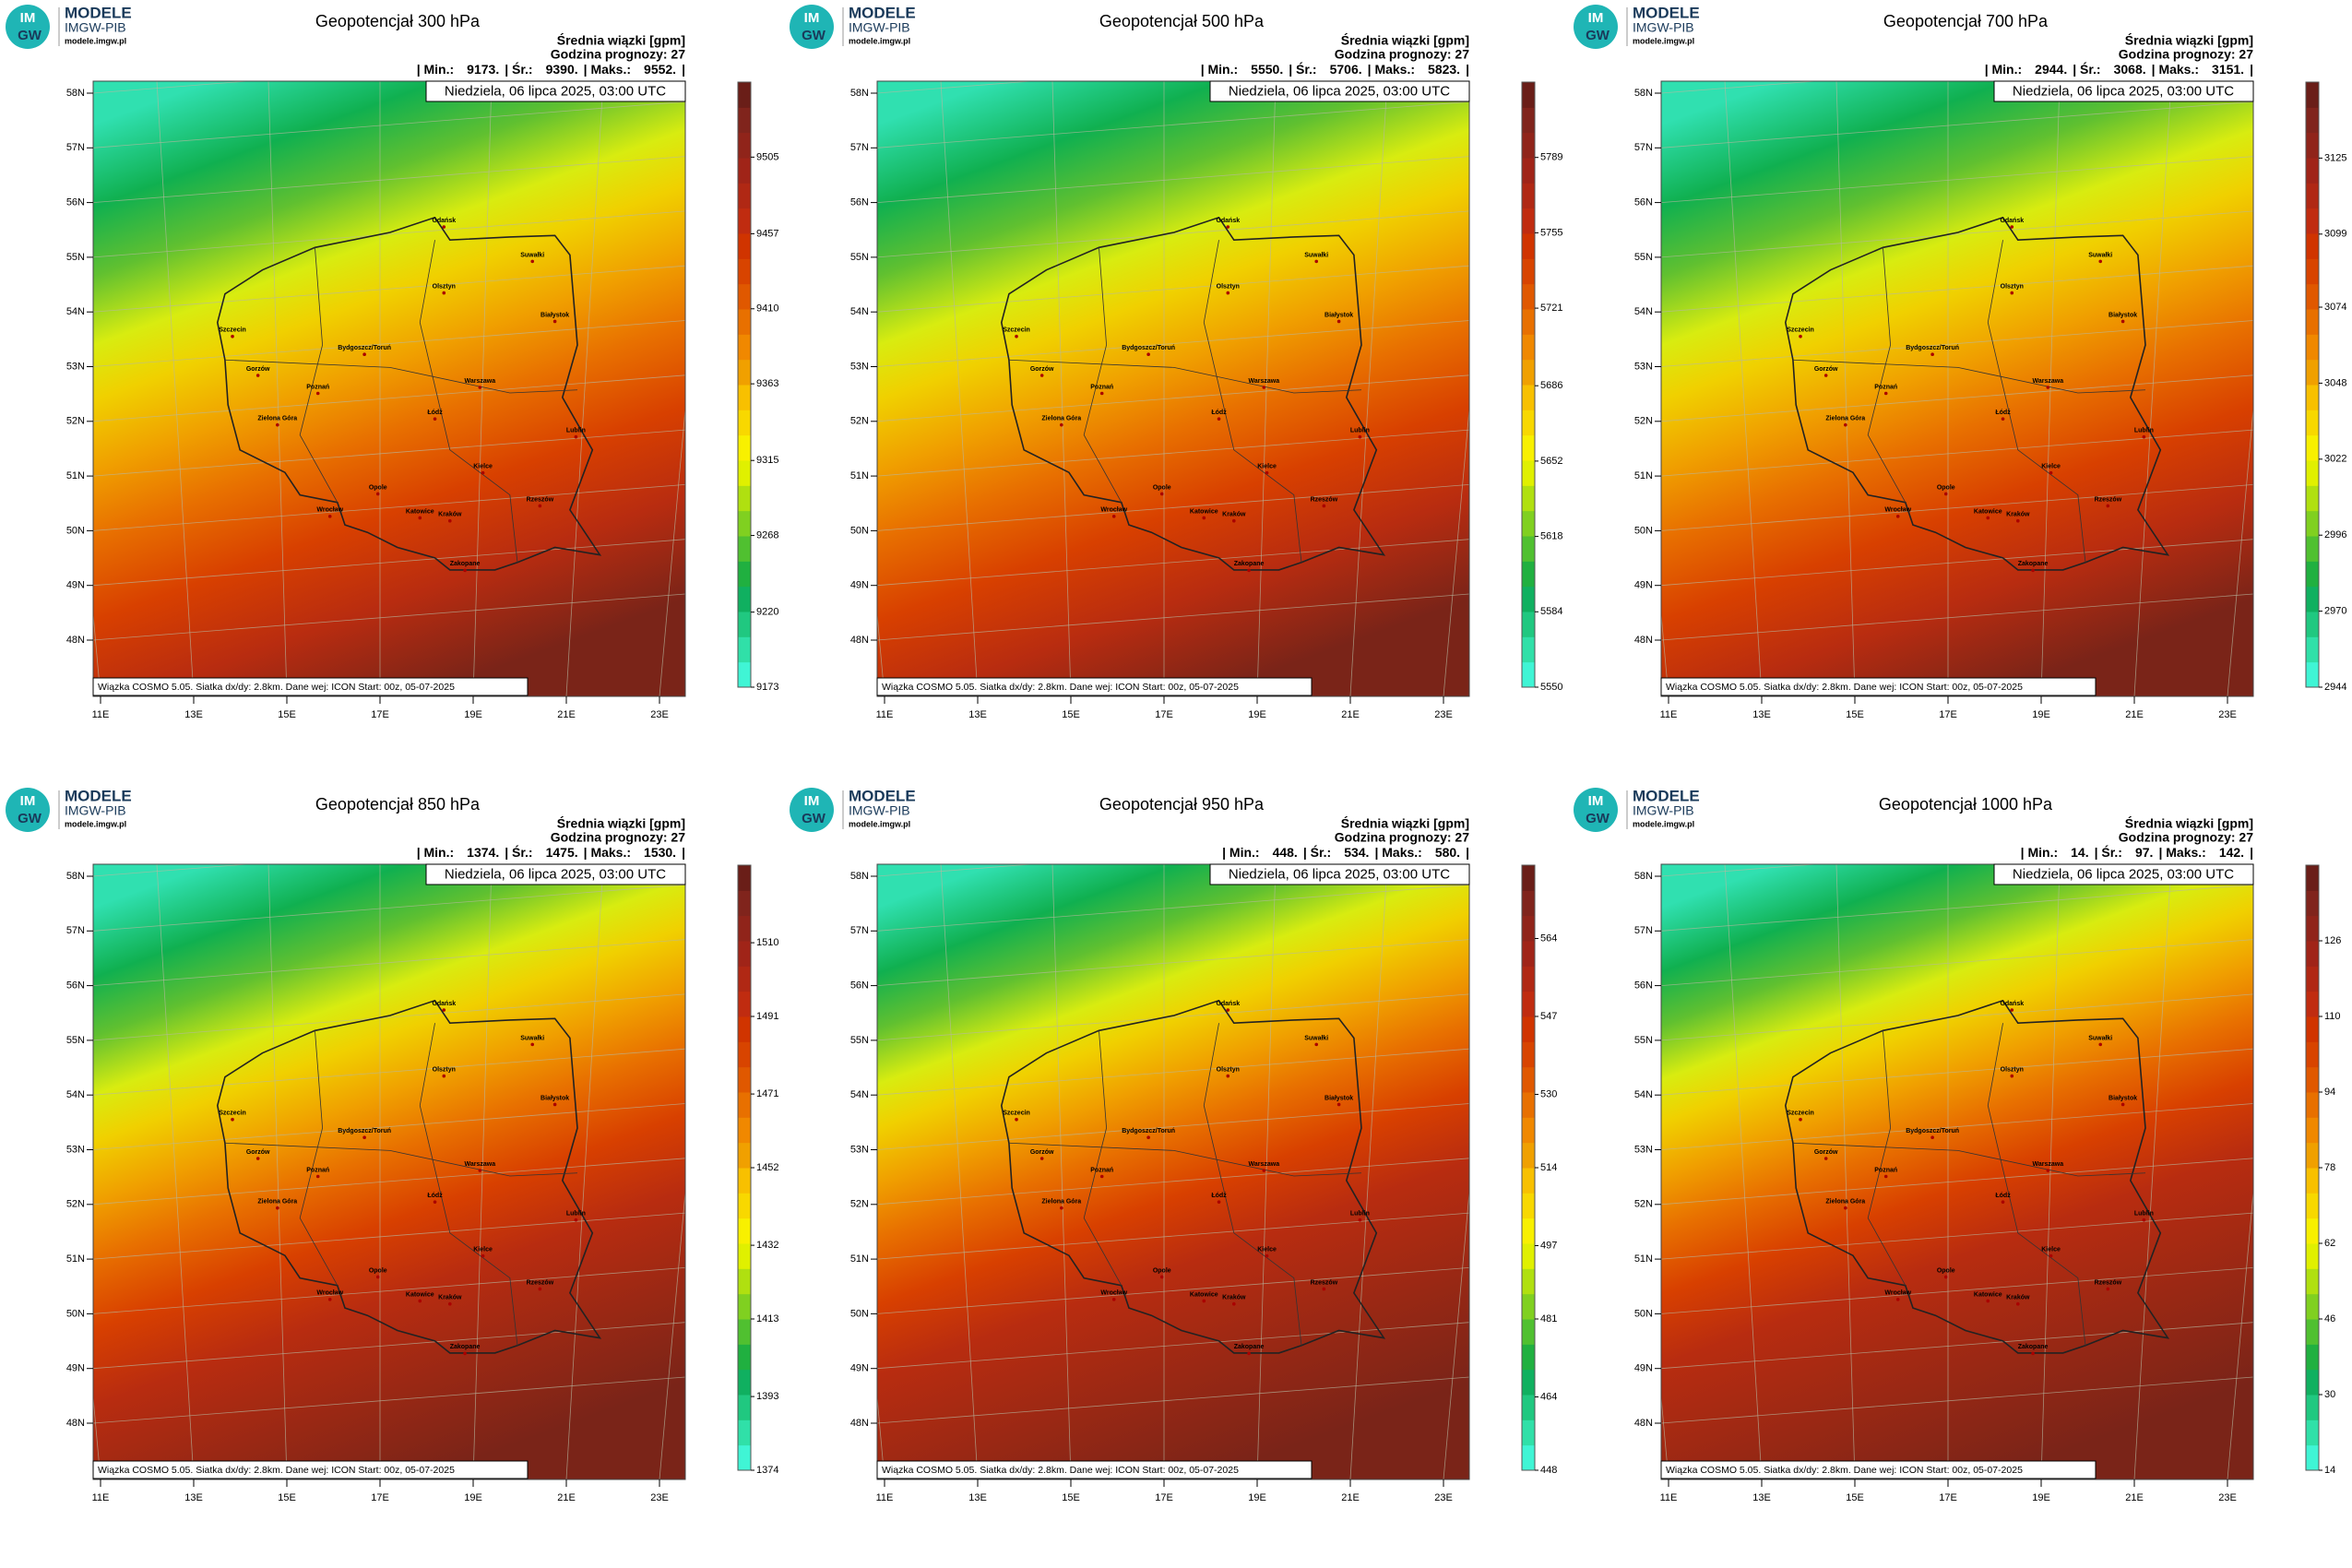 The width and height of the screenshot is (2352, 1568). What do you see at coordinates (2144, 852) in the screenshot?
I see `stats-part: 97.` at bounding box center [2144, 852].